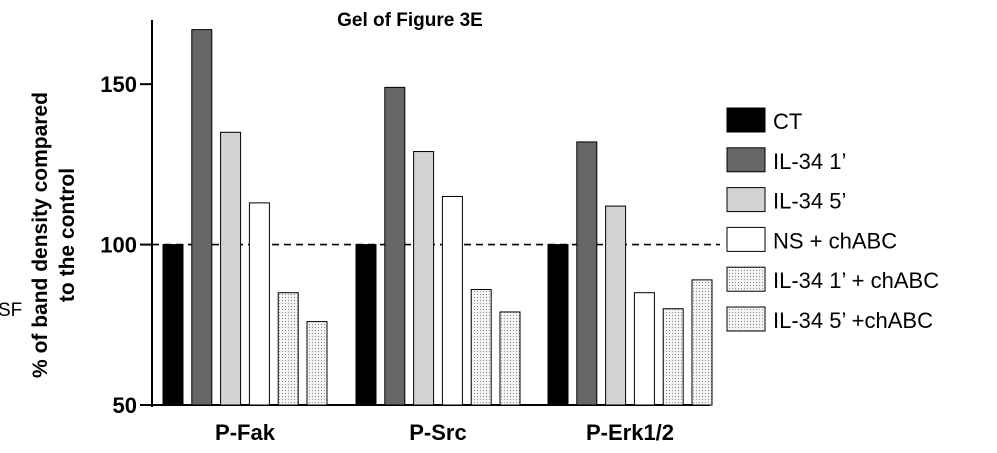 This screenshot has height=453, width=997. I want to click on legend-label: IL-34 5’ +chABC, so click(853, 320).